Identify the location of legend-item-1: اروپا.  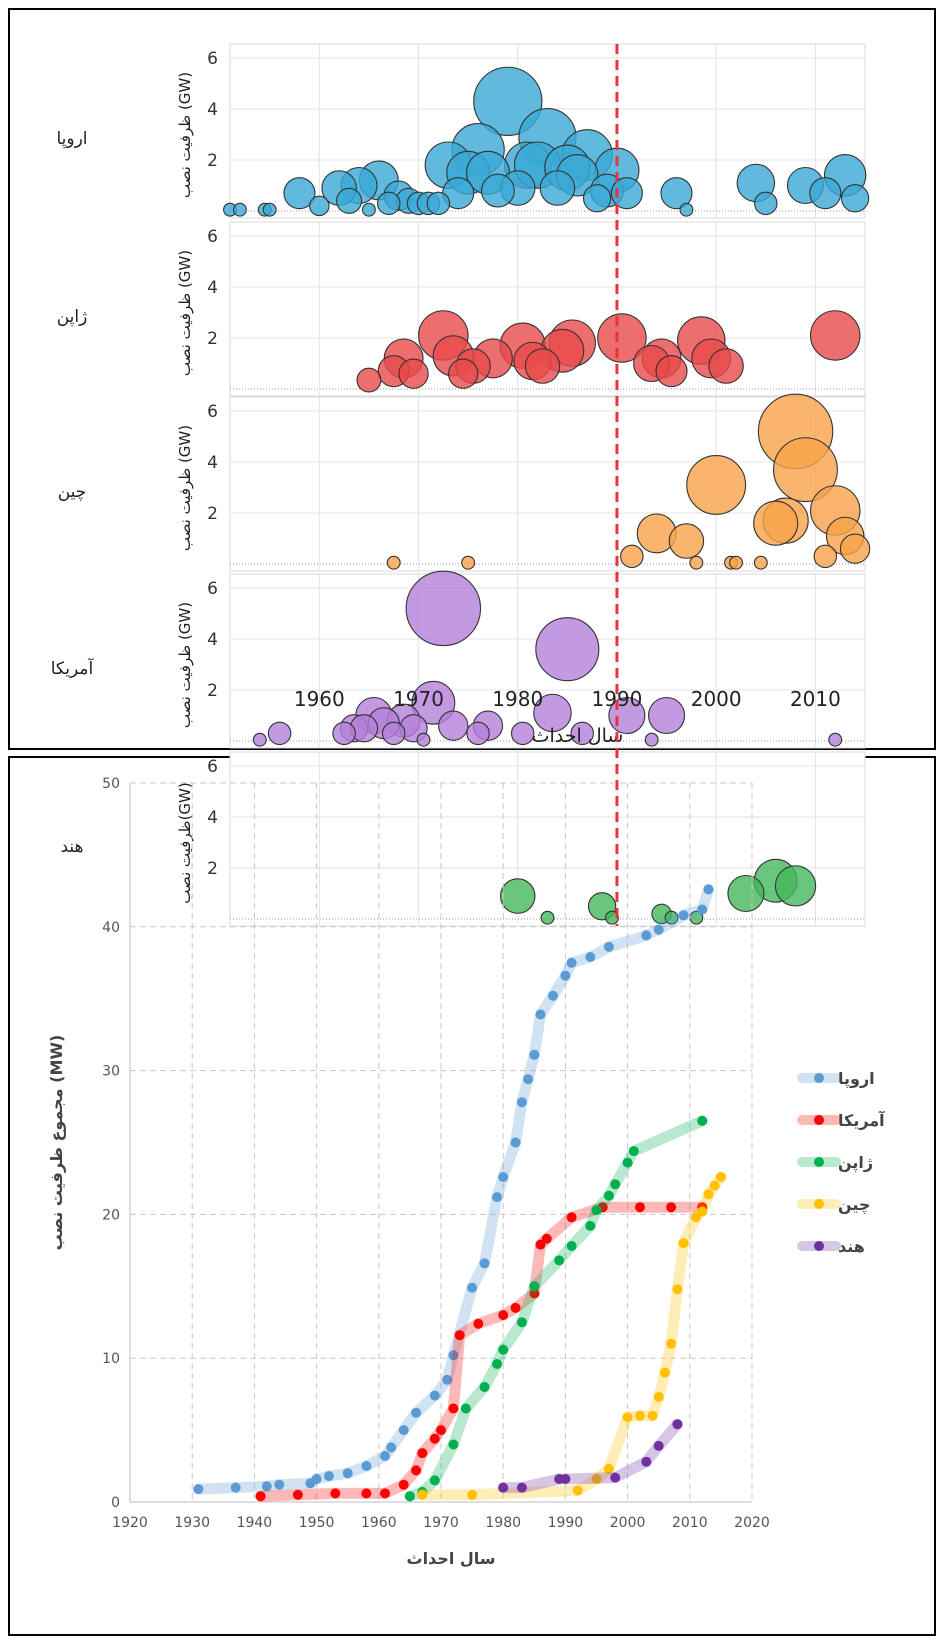
(836, 1079).